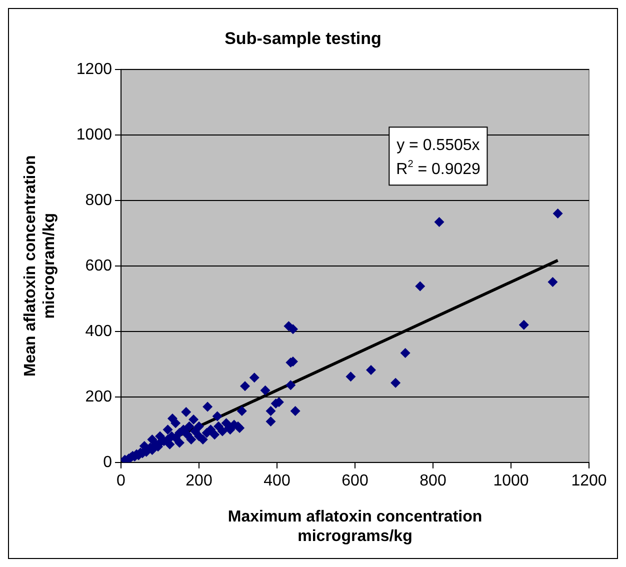  What do you see at coordinates (438, 145) in the screenshot?
I see `annotation: y = 0.5505x` at bounding box center [438, 145].